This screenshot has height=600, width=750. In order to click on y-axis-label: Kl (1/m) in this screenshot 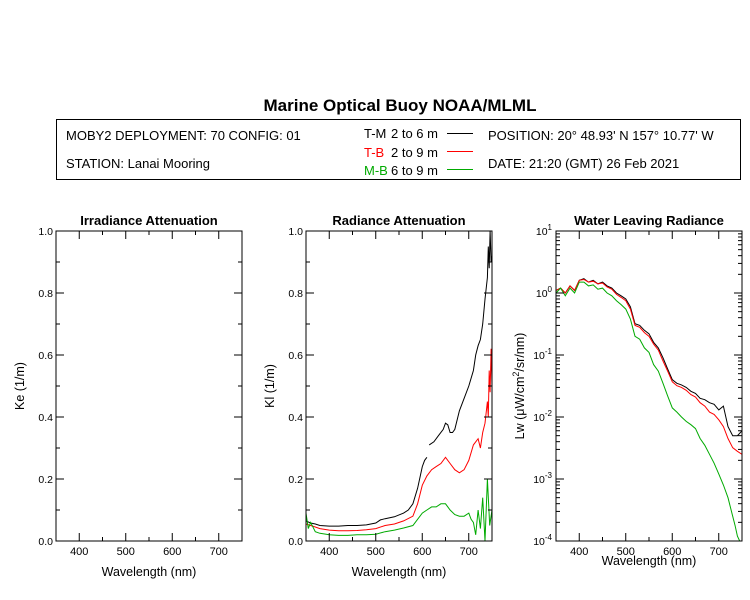, I will do `click(270, 386)`.